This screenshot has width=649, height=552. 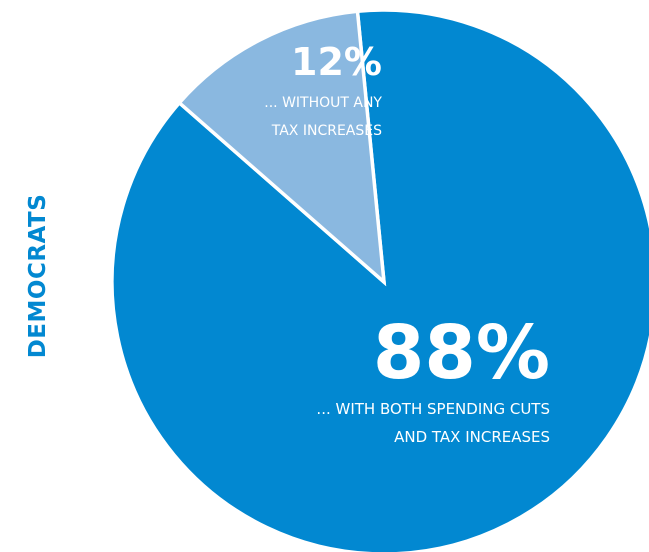 What do you see at coordinates (433, 409) in the screenshot?
I see `slice-88-description-line-1: ... WITH BOTH SPENDING CUTS` at bounding box center [433, 409].